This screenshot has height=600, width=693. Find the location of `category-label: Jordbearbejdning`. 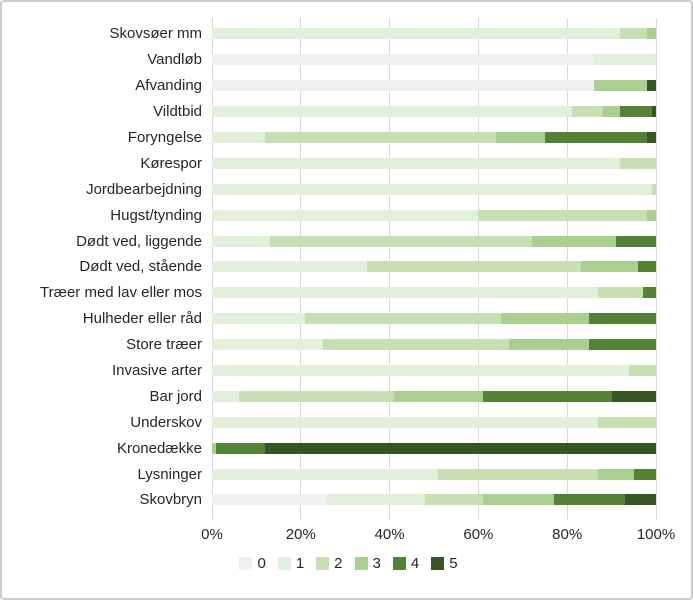

category-label: Jordbearbejdning is located at coordinates (144, 189).